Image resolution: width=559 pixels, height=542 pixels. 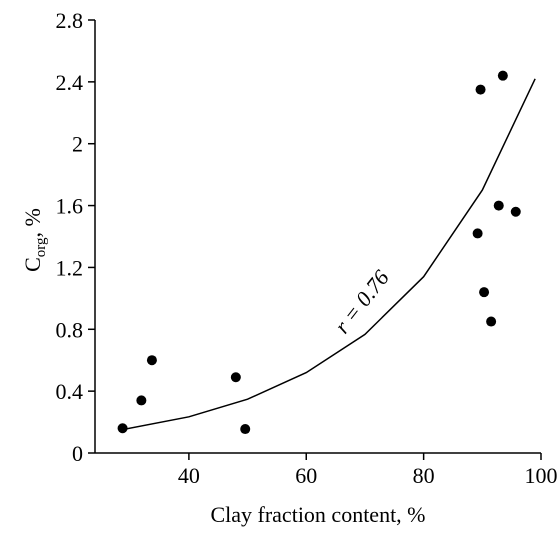 What do you see at coordinates (70, 82) in the screenshot?
I see `y-tick-label: 2.4` at bounding box center [70, 82].